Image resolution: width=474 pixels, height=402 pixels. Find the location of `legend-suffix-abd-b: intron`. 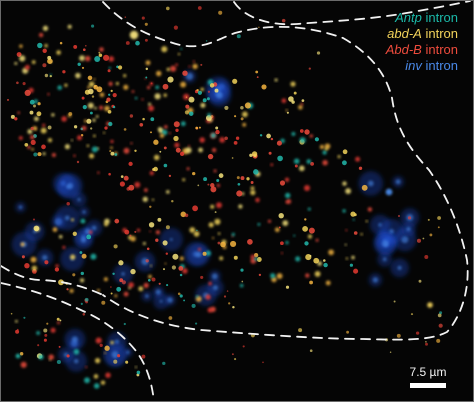

legend-suffix-abd-b: intron is located at coordinates (439, 49).